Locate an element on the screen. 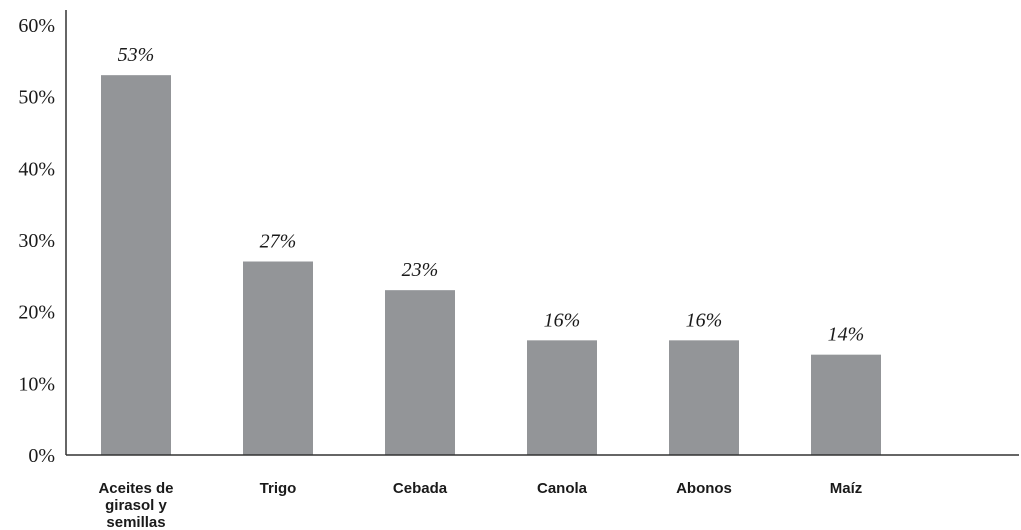  y-tick-label: 20% is located at coordinates (36, 313).